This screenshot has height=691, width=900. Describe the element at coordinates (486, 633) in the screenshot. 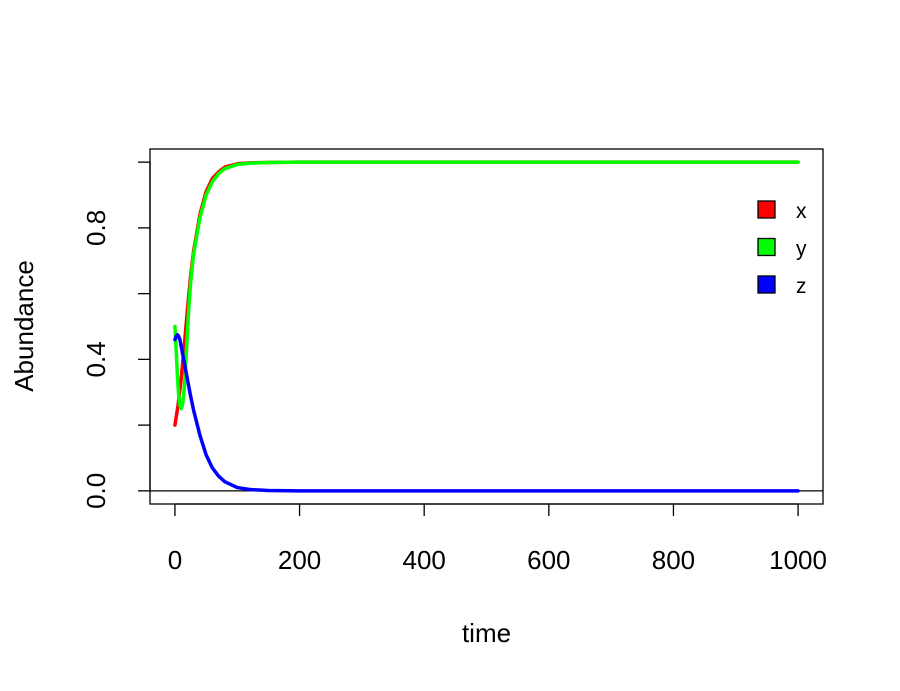

I see `x-axis-label: time` at that location.